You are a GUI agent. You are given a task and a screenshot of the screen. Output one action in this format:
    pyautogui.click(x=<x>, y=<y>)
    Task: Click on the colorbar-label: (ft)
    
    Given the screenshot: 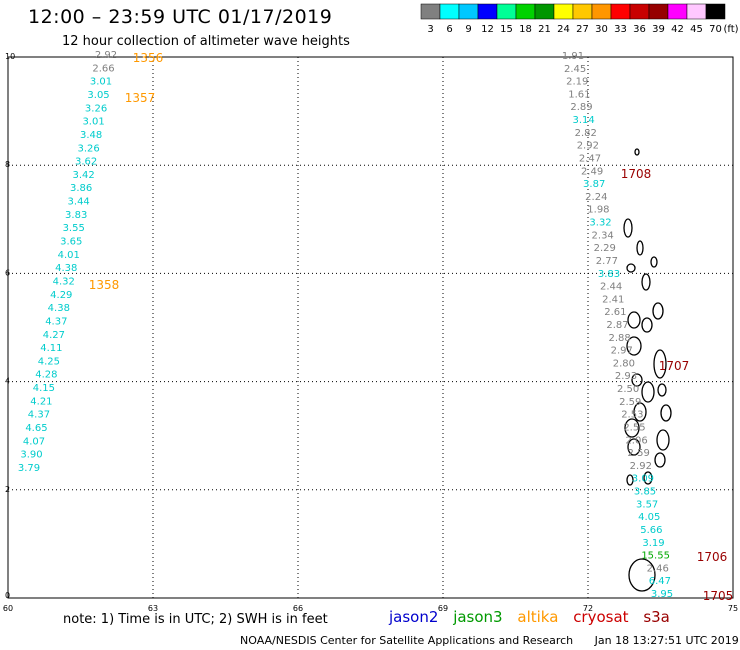 What is the action you would take?
    pyautogui.click(x=730, y=29)
    